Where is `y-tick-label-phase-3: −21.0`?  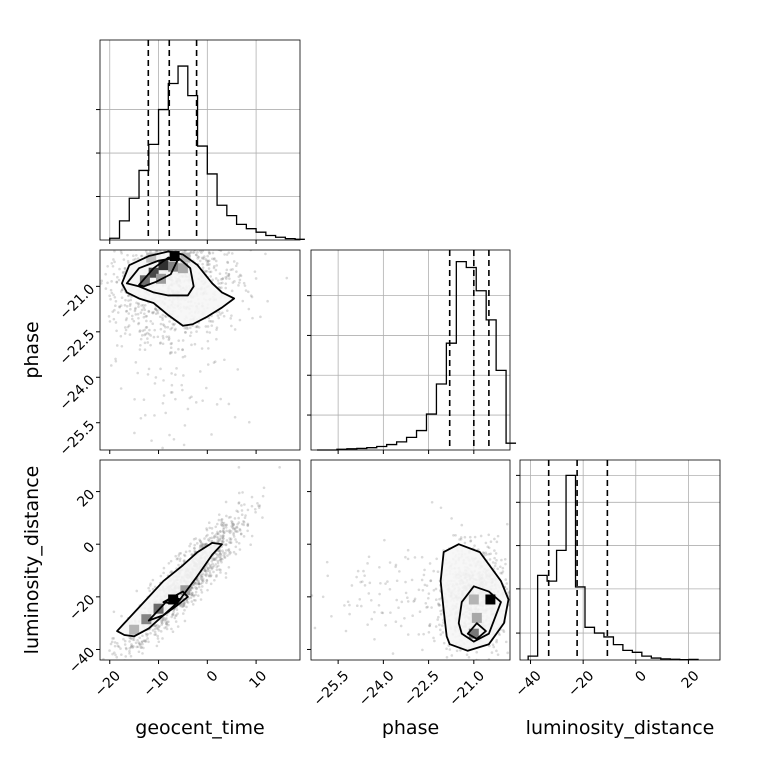 y-tick-label-phase-3: −21.0 is located at coordinates (78, 302).